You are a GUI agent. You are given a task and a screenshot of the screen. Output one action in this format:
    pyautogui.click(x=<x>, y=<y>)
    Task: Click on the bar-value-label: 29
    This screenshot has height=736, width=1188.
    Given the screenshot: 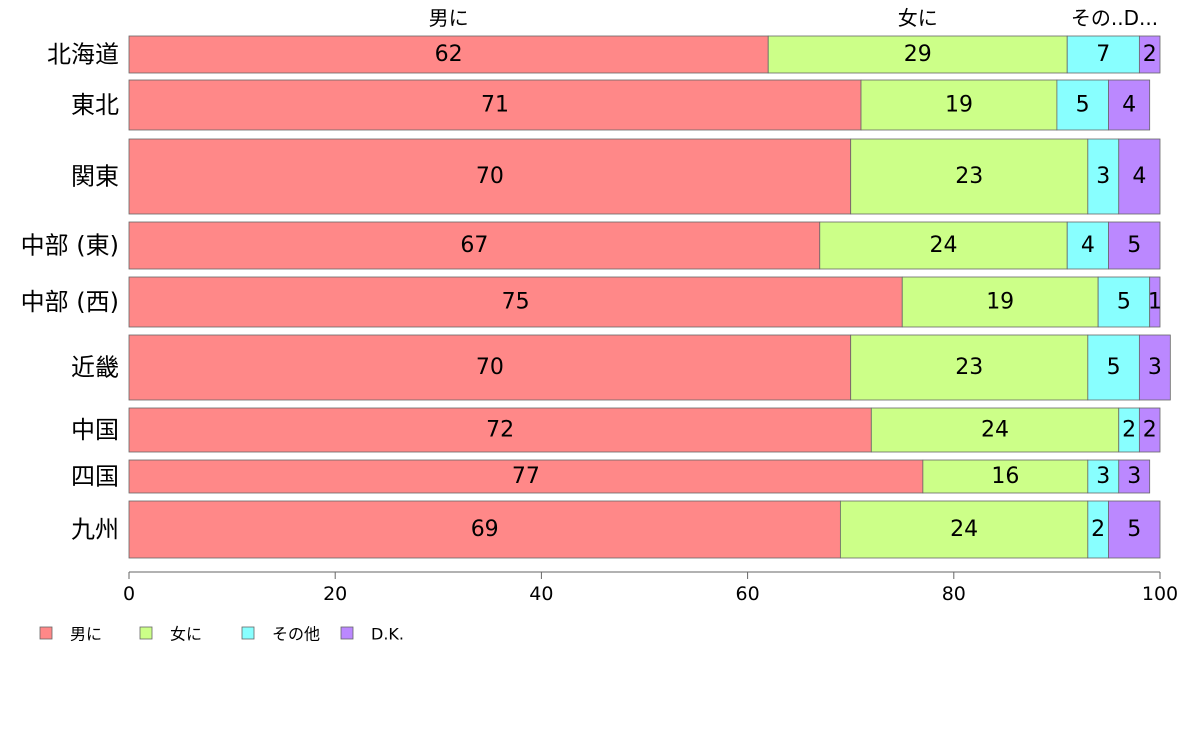 What is the action you would take?
    pyautogui.click(x=918, y=54)
    